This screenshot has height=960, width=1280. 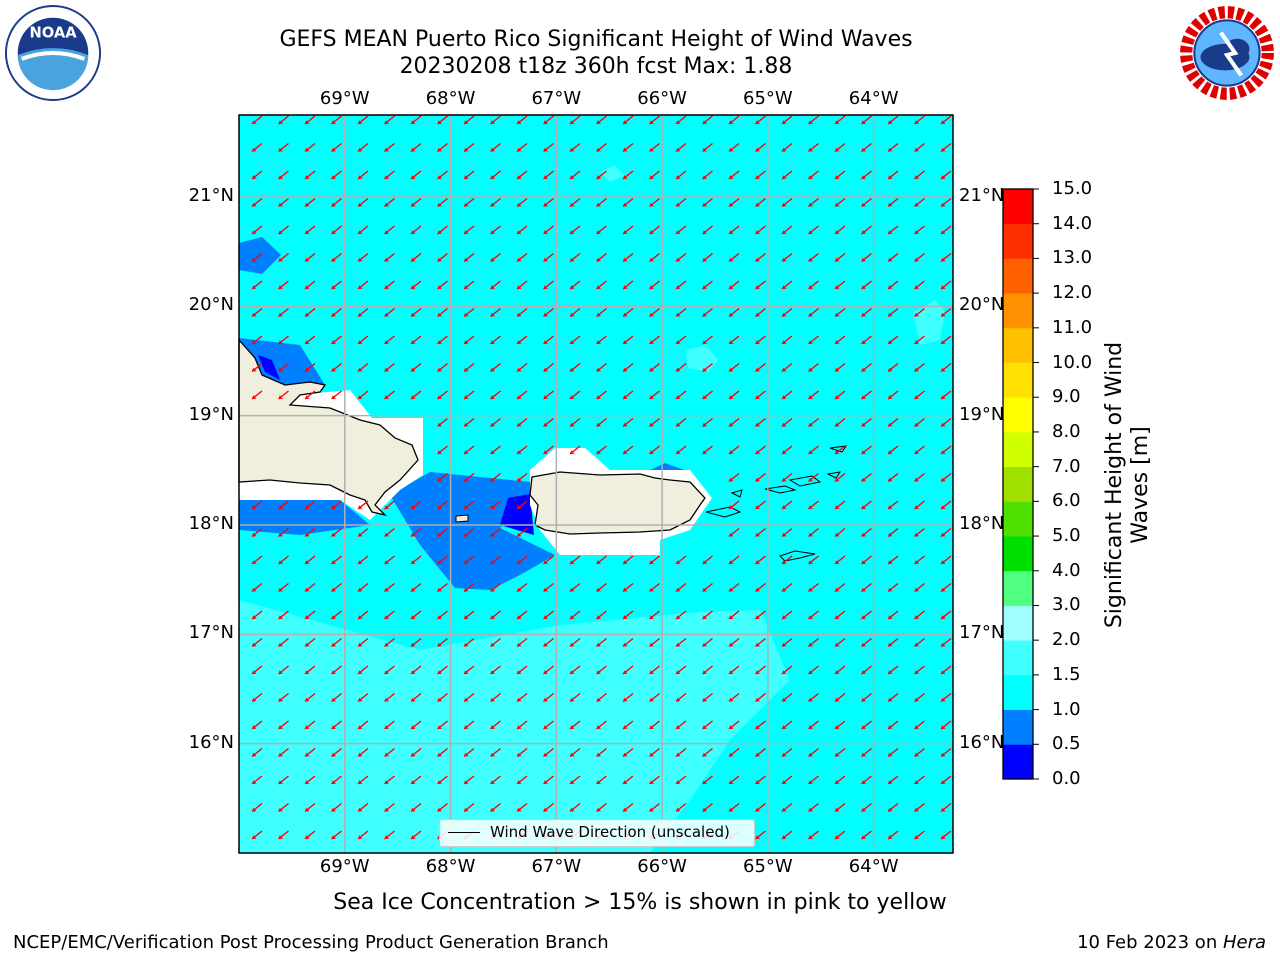 What do you see at coordinates (805, 481) in the screenshot?
I see `tortola-island` at bounding box center [805, 481].